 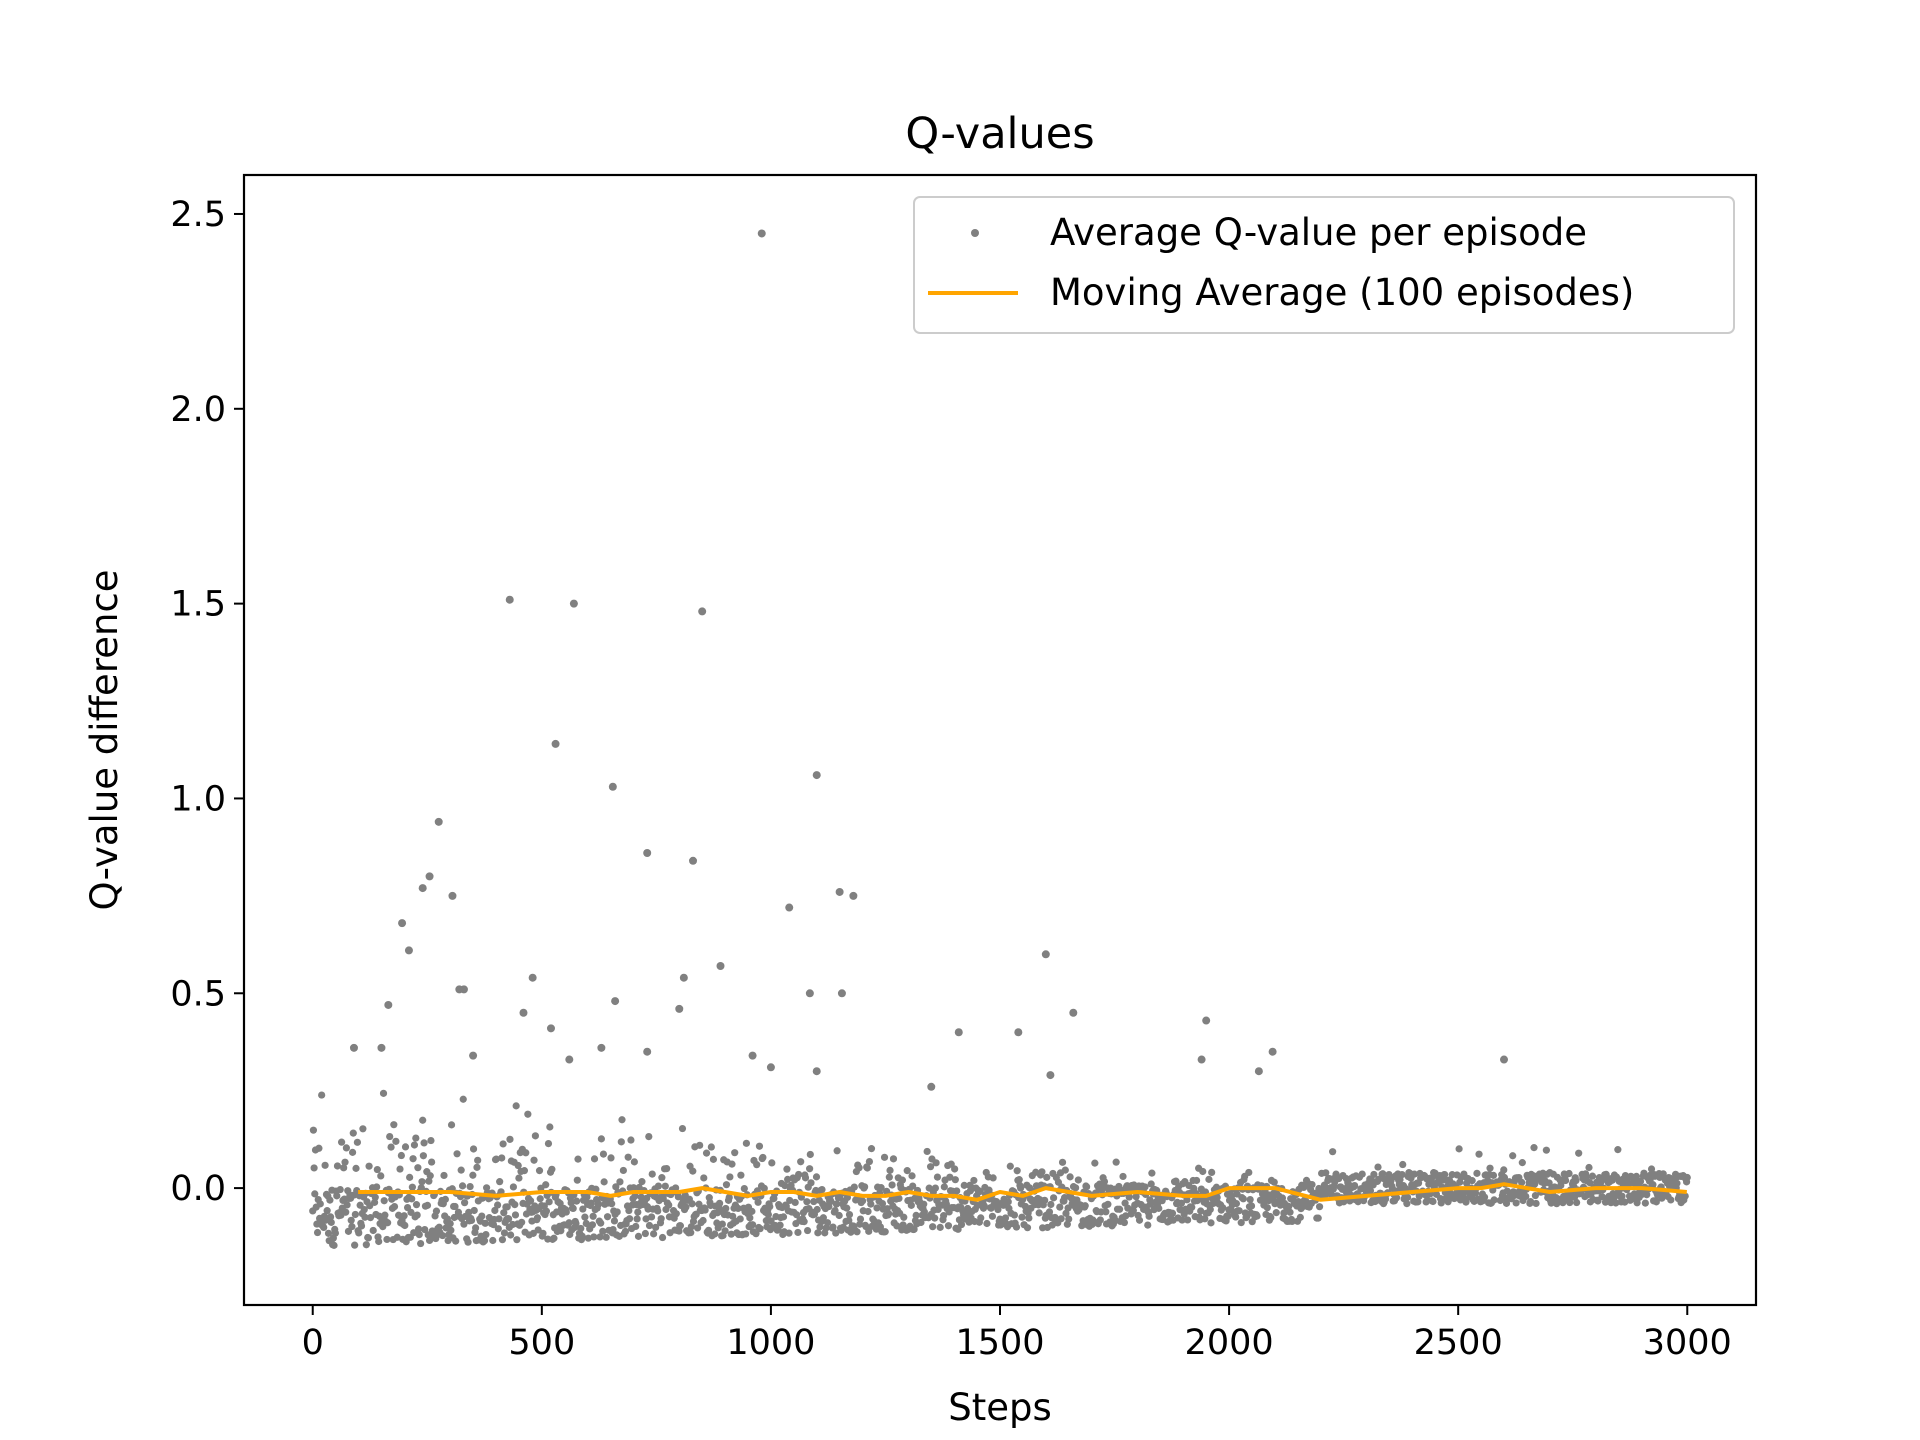 What do you see at coordinates (1687, 1343) in the screenshot?
I see `x-tick-label: 3000` at bounding box center [1687, 1343].